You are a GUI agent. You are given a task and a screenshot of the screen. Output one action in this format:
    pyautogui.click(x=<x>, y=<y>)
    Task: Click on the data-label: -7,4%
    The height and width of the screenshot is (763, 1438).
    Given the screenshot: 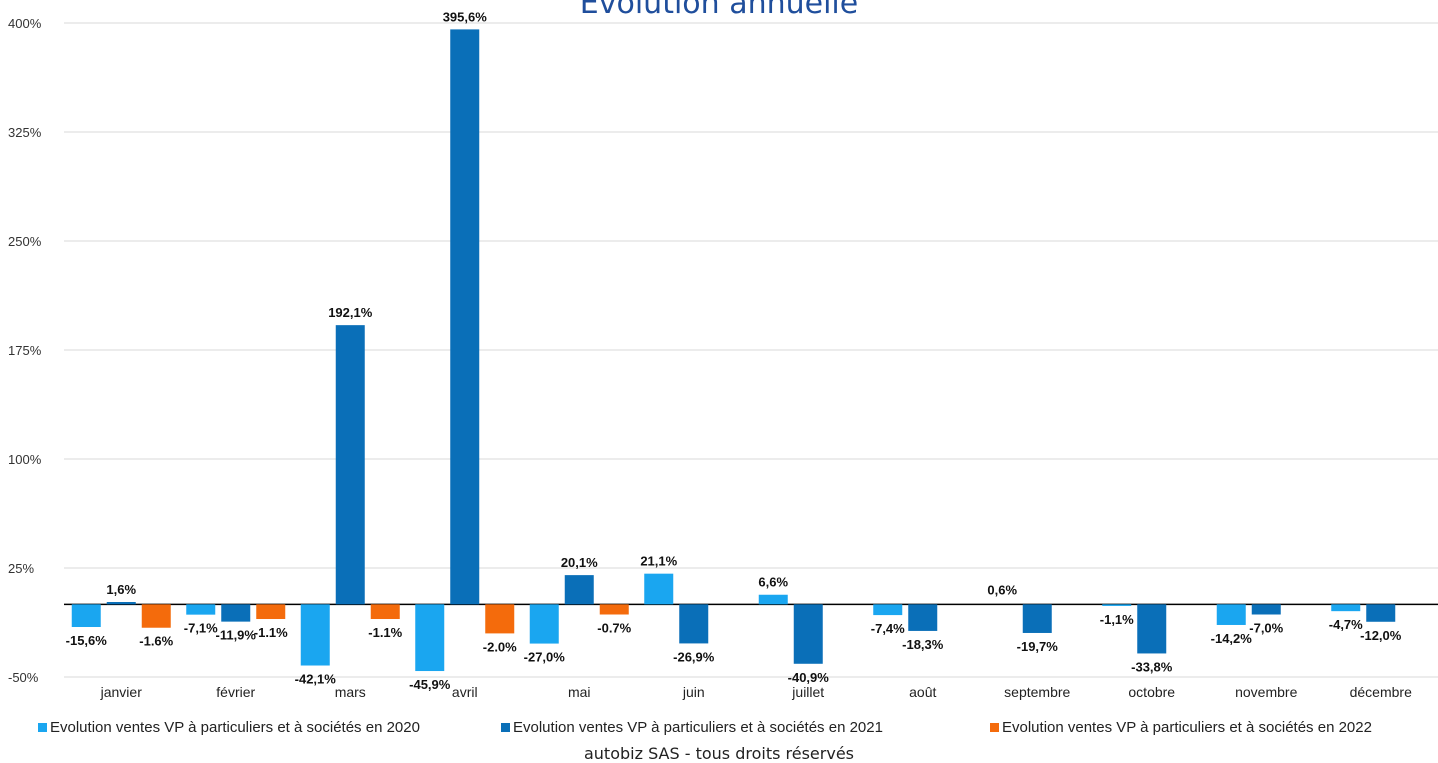 What is the action you would take?
    pyautogui.click(x=888, y=628)
    